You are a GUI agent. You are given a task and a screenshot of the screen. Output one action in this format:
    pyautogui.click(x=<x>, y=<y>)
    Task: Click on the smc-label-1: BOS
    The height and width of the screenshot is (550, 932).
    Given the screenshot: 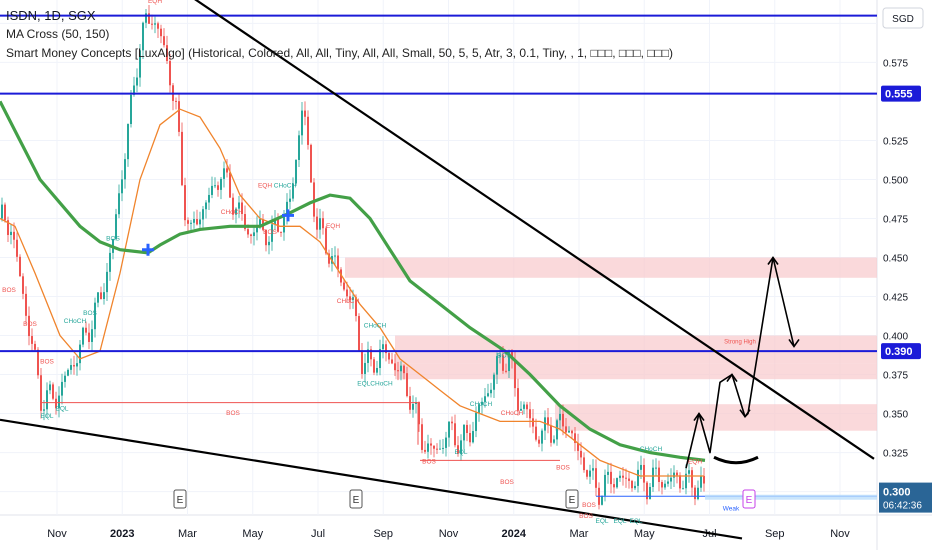 What is the action you would take?
    pyautogui.click(x=9, y=290)
    